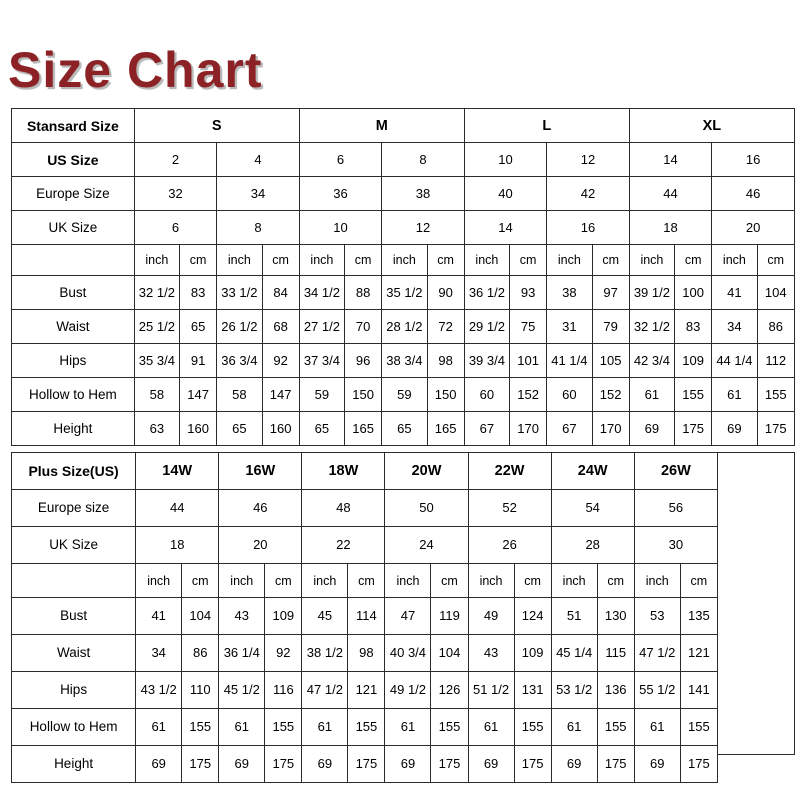 The height and width of the screenshot is (800, 800). What do you see at coordinates (403, 125) in the screenshot?
I see `table-header-row: Stansard Size S M L XL` at bounding box center [403, 125].